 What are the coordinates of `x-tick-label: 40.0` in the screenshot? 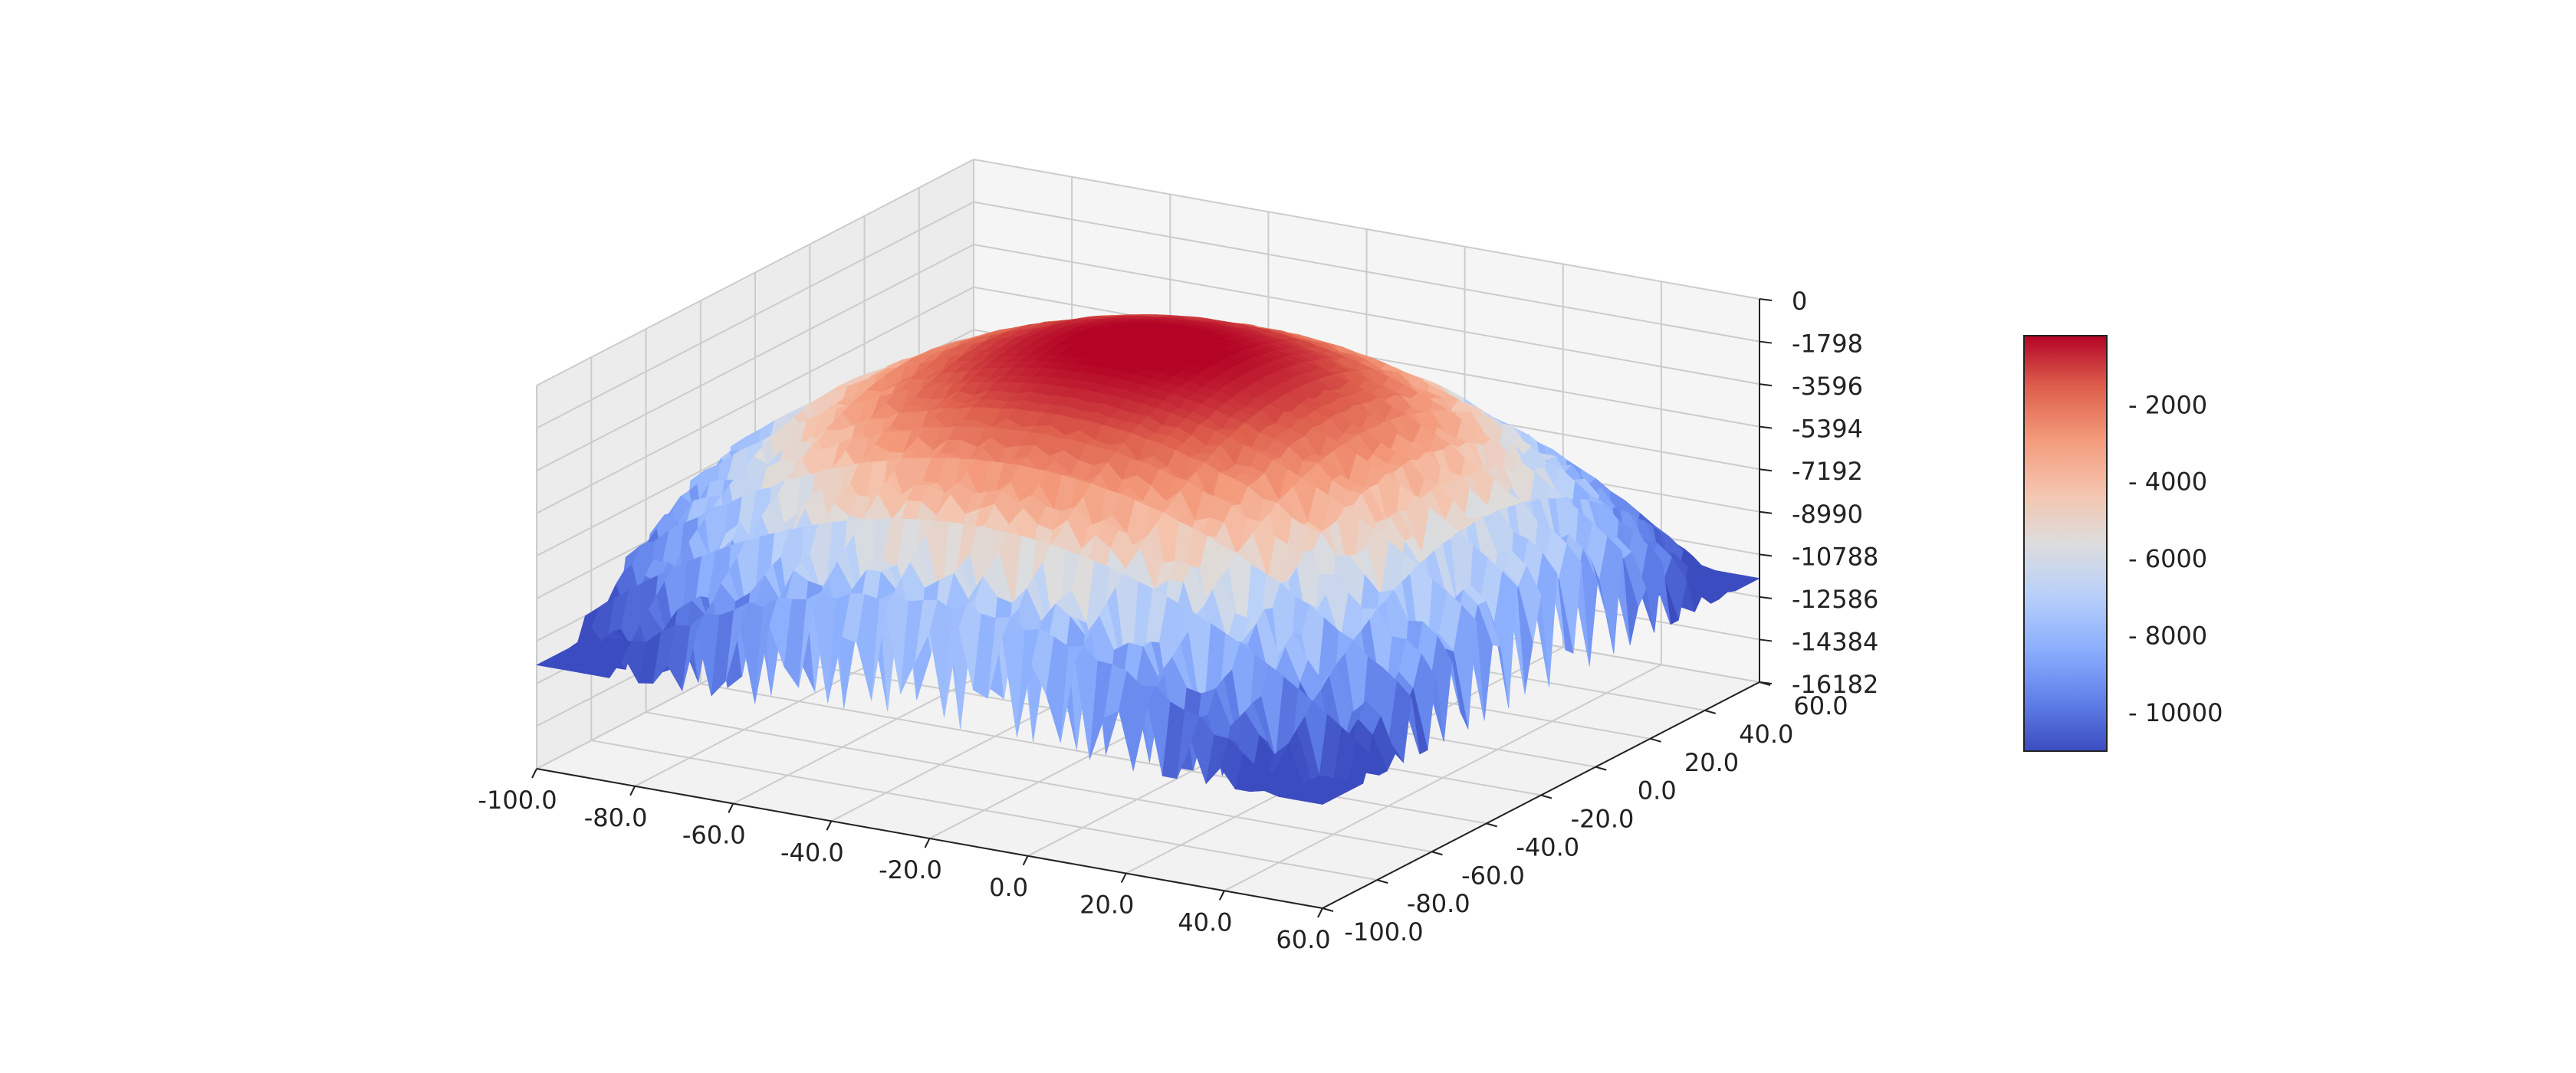 It's located at (1205, 922).